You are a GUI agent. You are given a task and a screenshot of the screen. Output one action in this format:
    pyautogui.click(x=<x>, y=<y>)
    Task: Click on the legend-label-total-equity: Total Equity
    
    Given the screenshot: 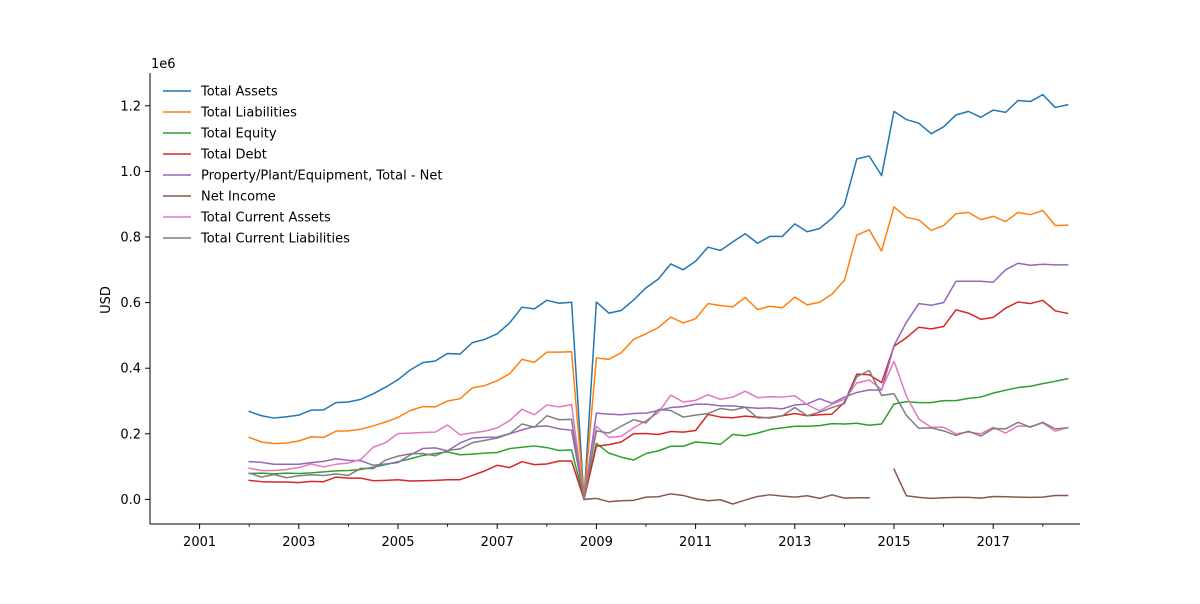 What is the action you would take?
    pyautogui.click(x=238, y=134)
    